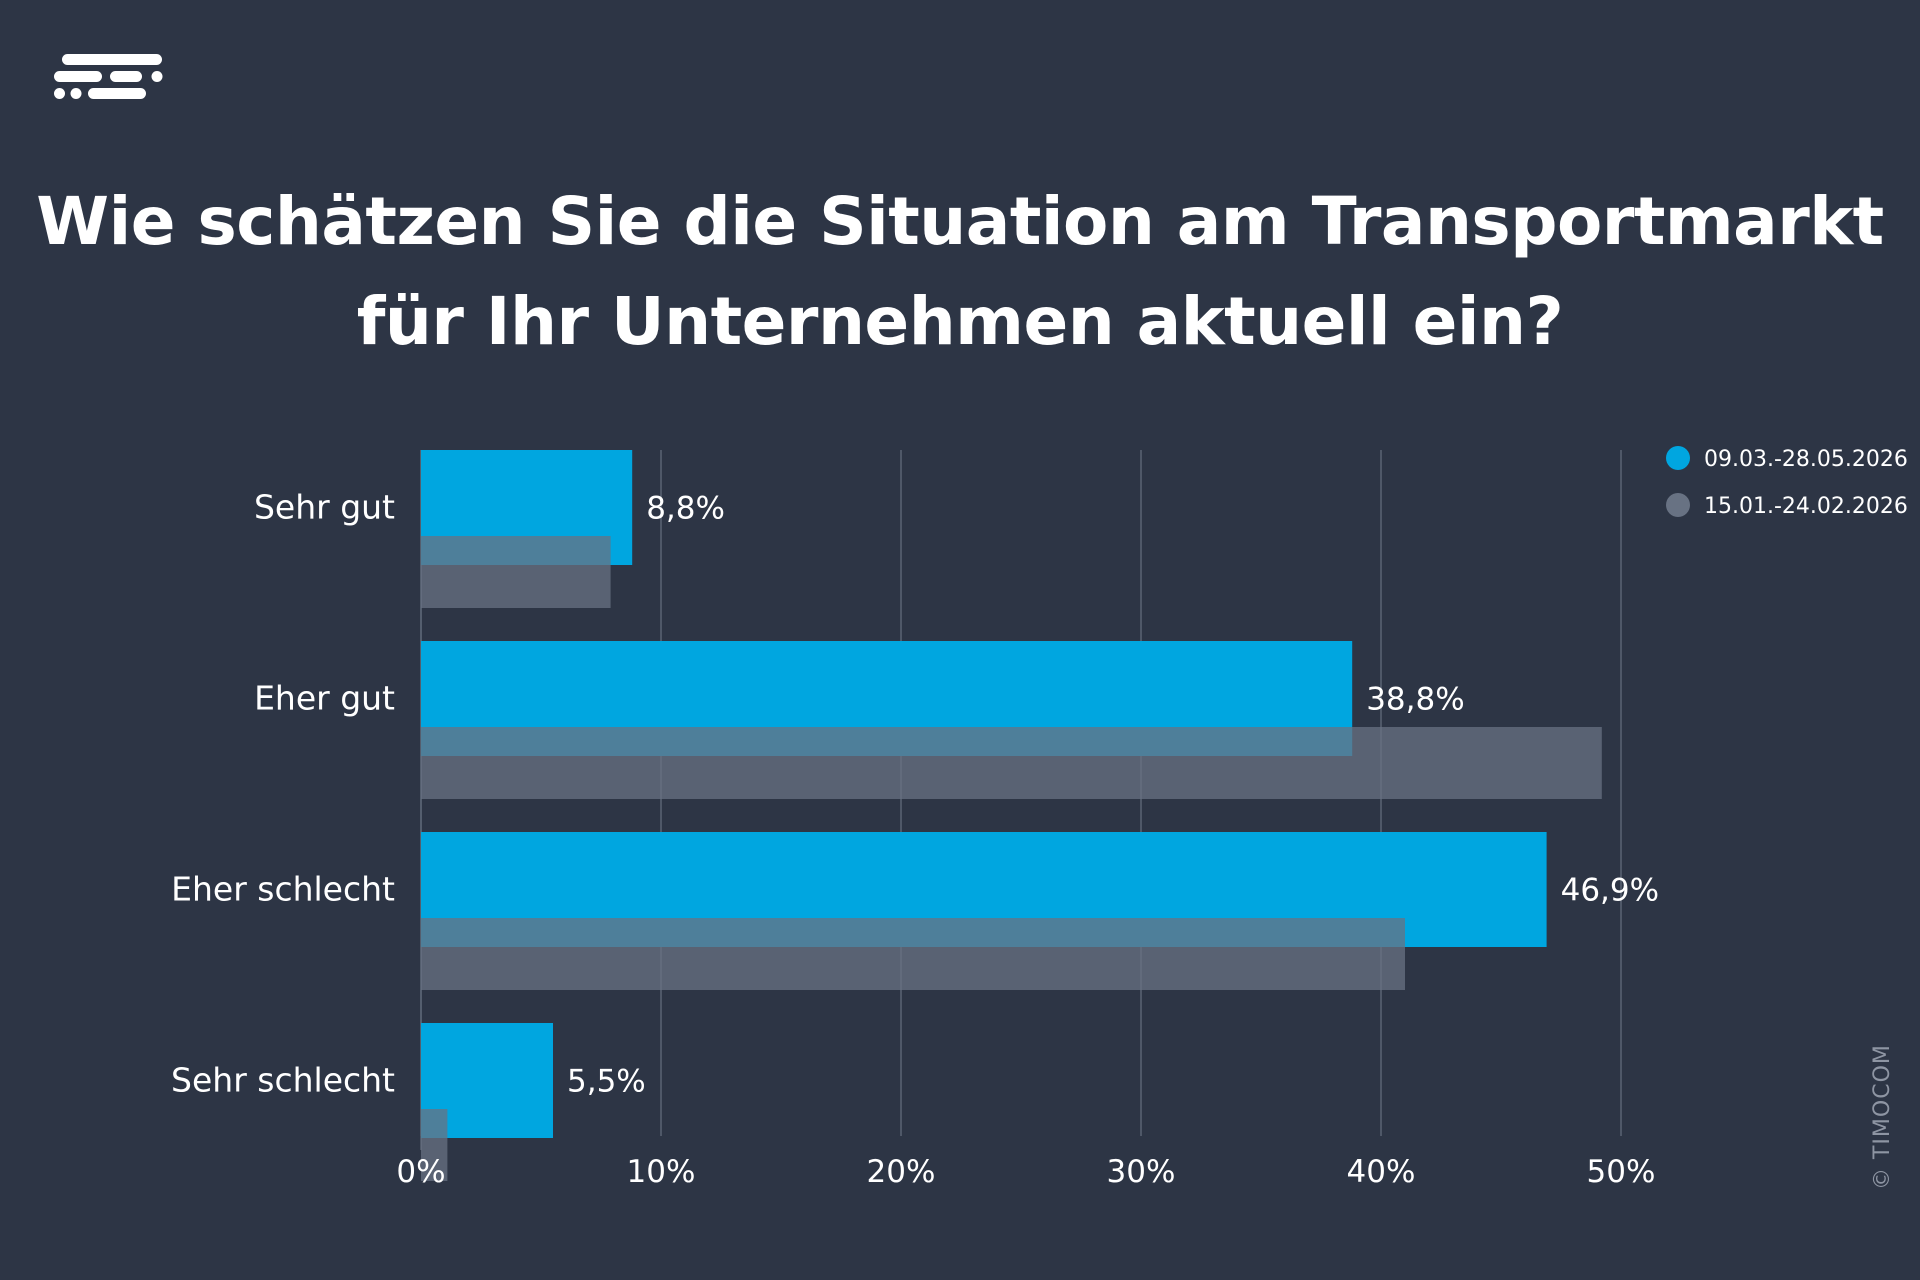 The width and height of the screenshot is (1920, 1280). I want to click on x-tick-label: 20%, so click(901, 1172).